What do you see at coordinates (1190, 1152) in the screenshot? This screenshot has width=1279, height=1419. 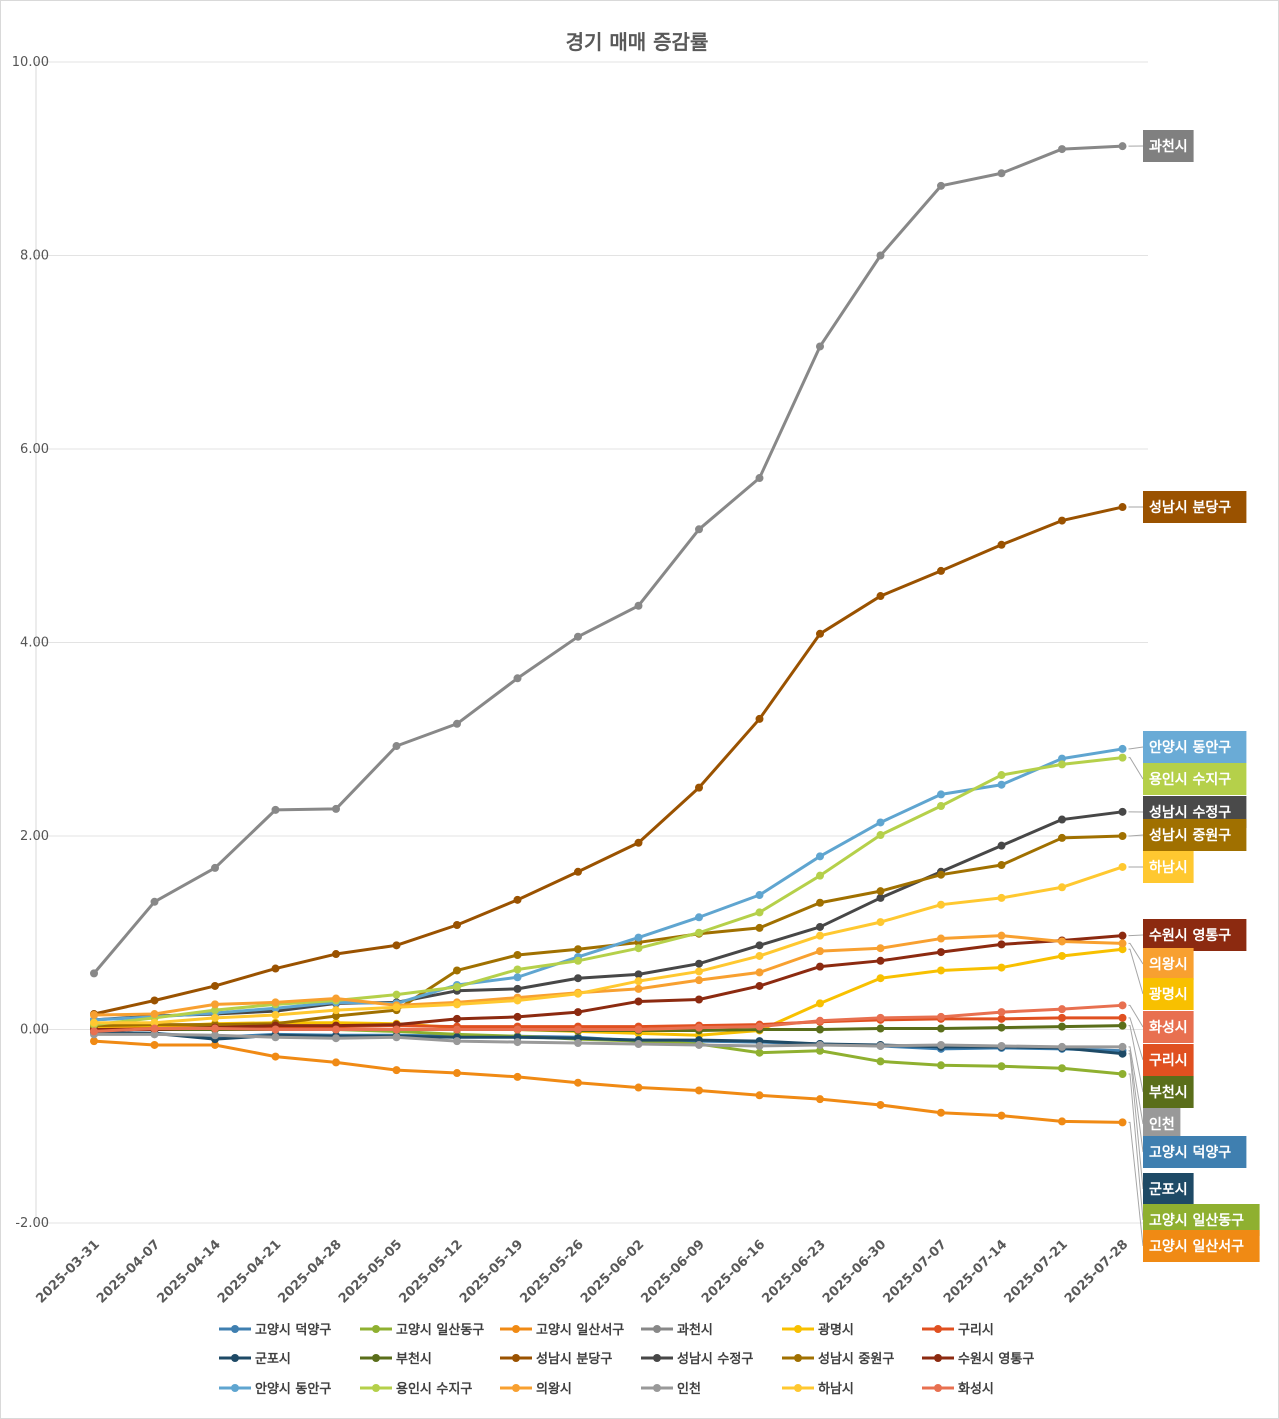 I see `end-label-text: 고양시 덕양구` at bounding box center [1190, 1152].